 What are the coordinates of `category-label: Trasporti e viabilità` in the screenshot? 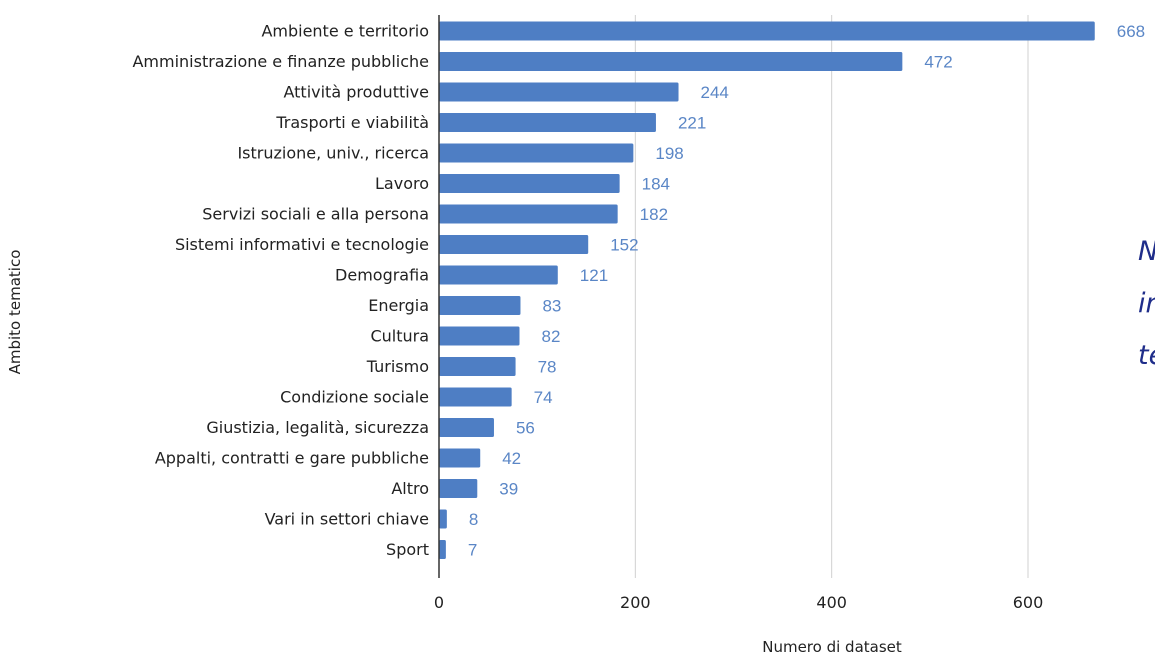 It's located at (352, 122).